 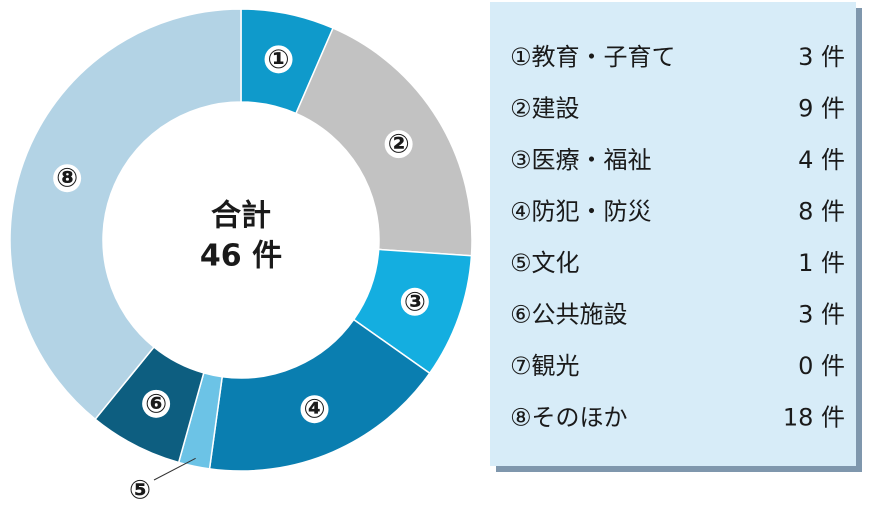 I want to click on legend-value: 8 件, so click(x=821, y=212).